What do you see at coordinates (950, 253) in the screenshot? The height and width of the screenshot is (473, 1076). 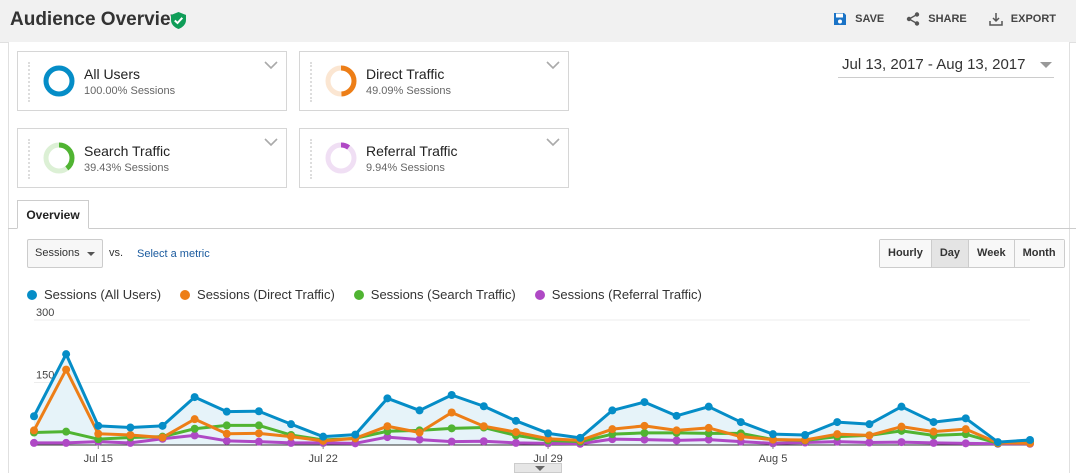 I see `granularity-day-button: Day` at bounding box center [950, 253].